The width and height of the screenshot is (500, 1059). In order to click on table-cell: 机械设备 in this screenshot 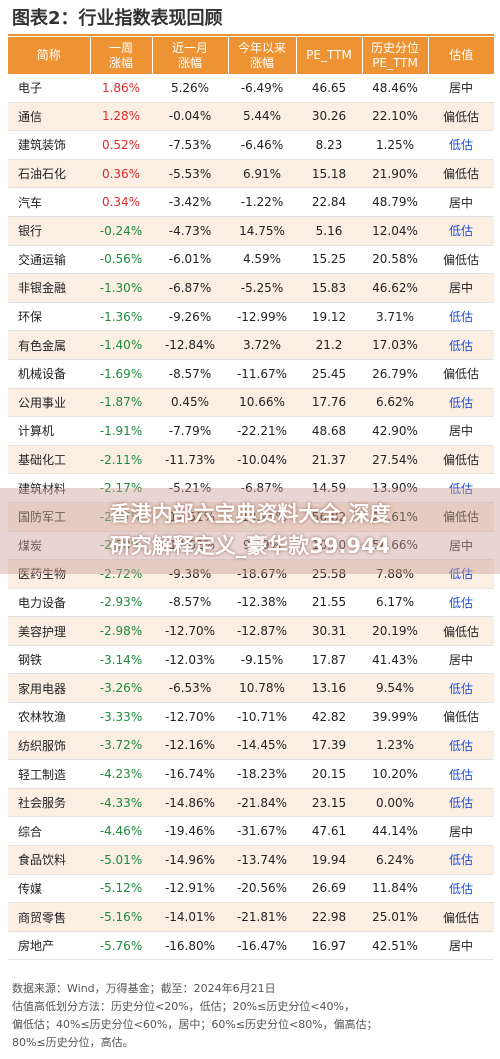, I will do `click(49, 374)`.